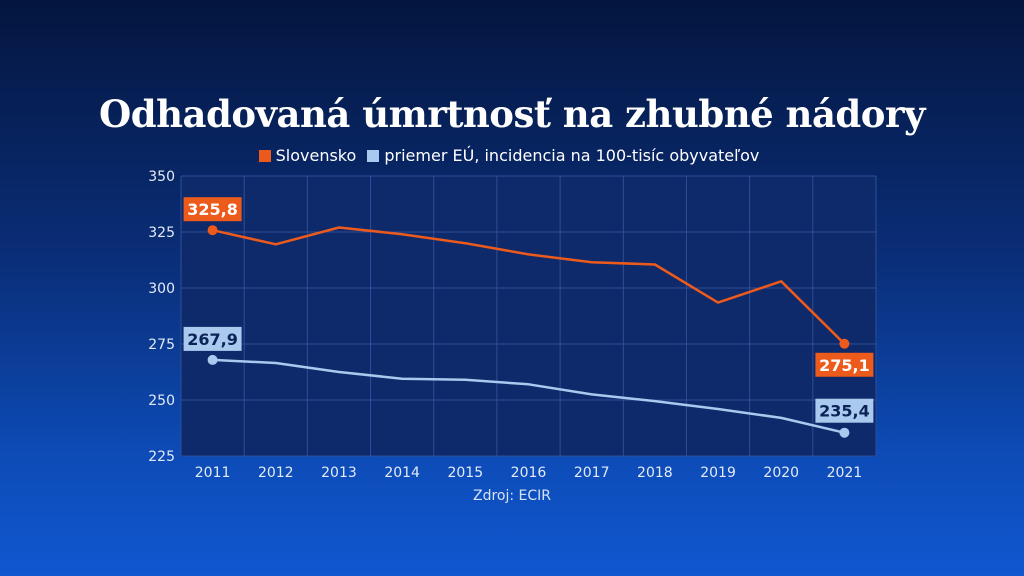 The height and width of the screenshot is (576, 1024). What do you see at coordinates (402, 473) in the screenshot?
I see `x-tick-label: 2014` at bounding box center [402, 473].